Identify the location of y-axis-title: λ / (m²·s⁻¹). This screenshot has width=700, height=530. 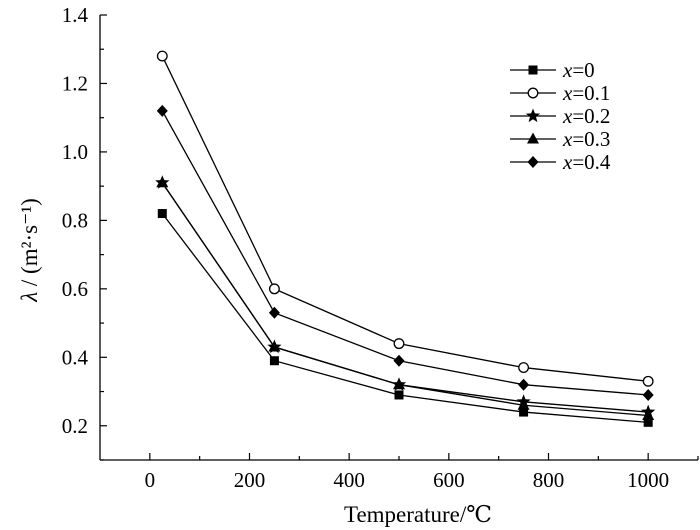
(29, 250).